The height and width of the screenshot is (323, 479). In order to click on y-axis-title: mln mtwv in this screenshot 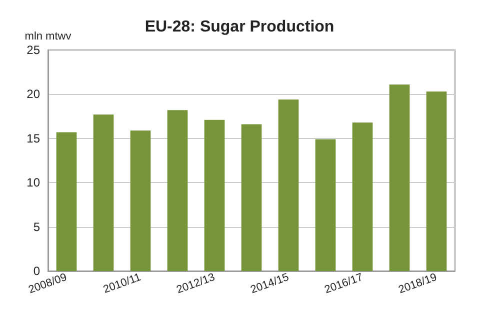, I will do `click(48, 36)`.